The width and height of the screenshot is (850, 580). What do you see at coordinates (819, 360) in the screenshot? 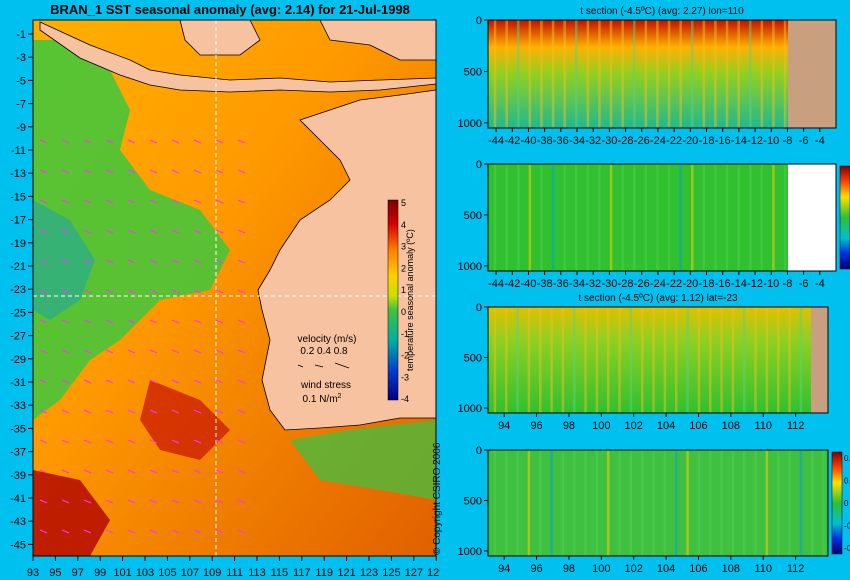
I see `section-land-mask` at bounding box center [819, 360].